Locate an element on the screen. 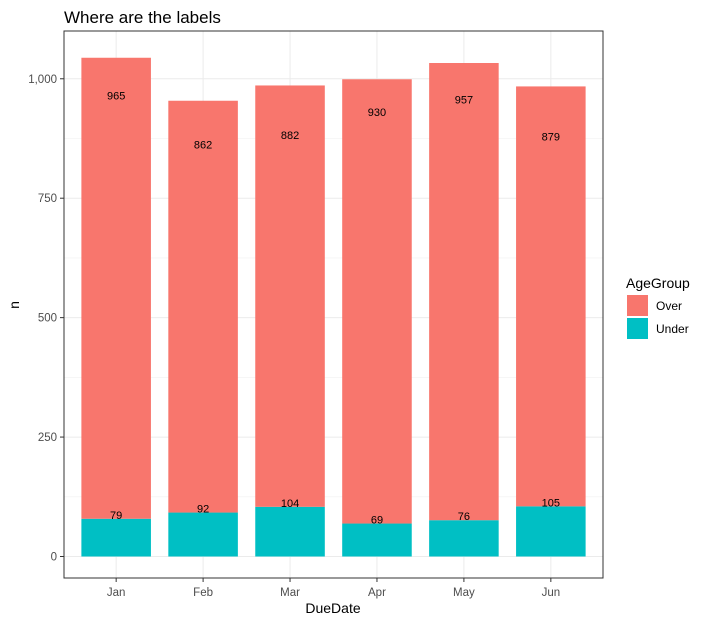  data-label-over: 965 is located at coordinates (116, 96).